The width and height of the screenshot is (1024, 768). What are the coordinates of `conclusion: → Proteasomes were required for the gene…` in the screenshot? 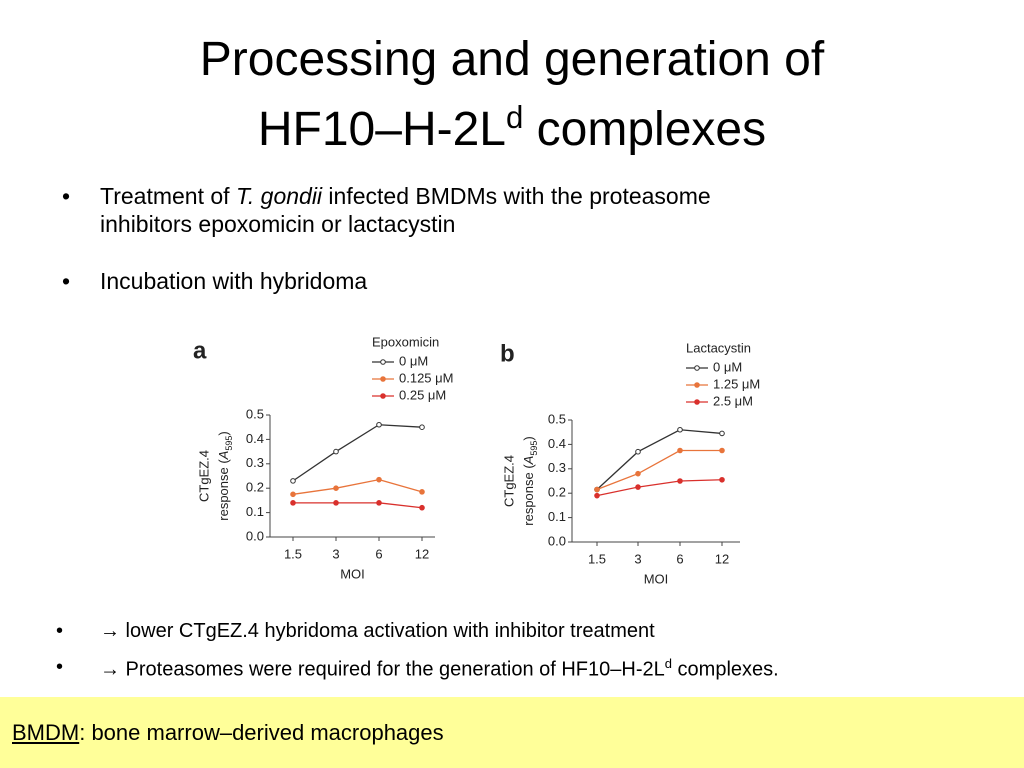 It's located at (439, 669).